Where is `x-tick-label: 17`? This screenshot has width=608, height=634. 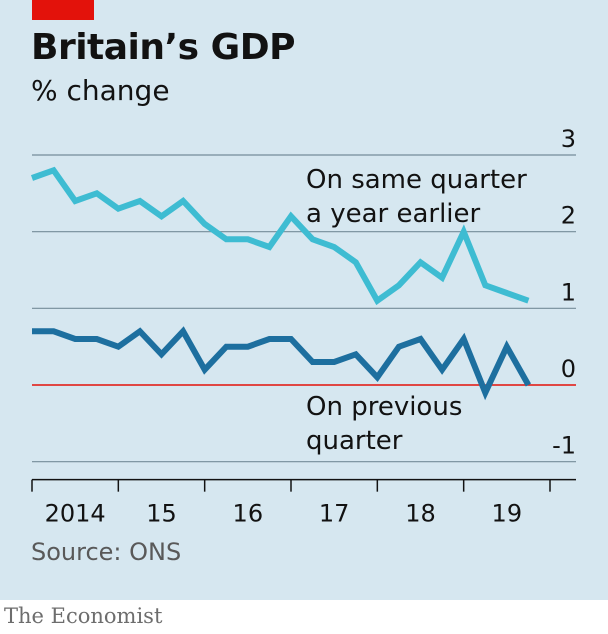 x-tick-label: 17 is located at coordinates (334, 514).